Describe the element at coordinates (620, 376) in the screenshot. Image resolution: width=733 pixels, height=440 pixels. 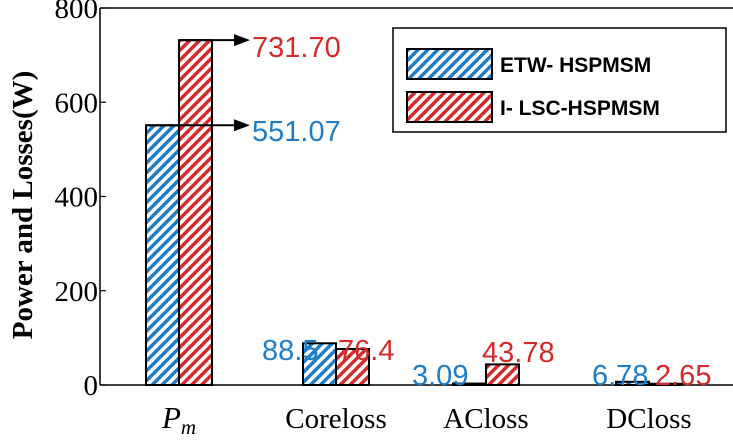
I see `data-label-etw-3: 6.78` at that location.